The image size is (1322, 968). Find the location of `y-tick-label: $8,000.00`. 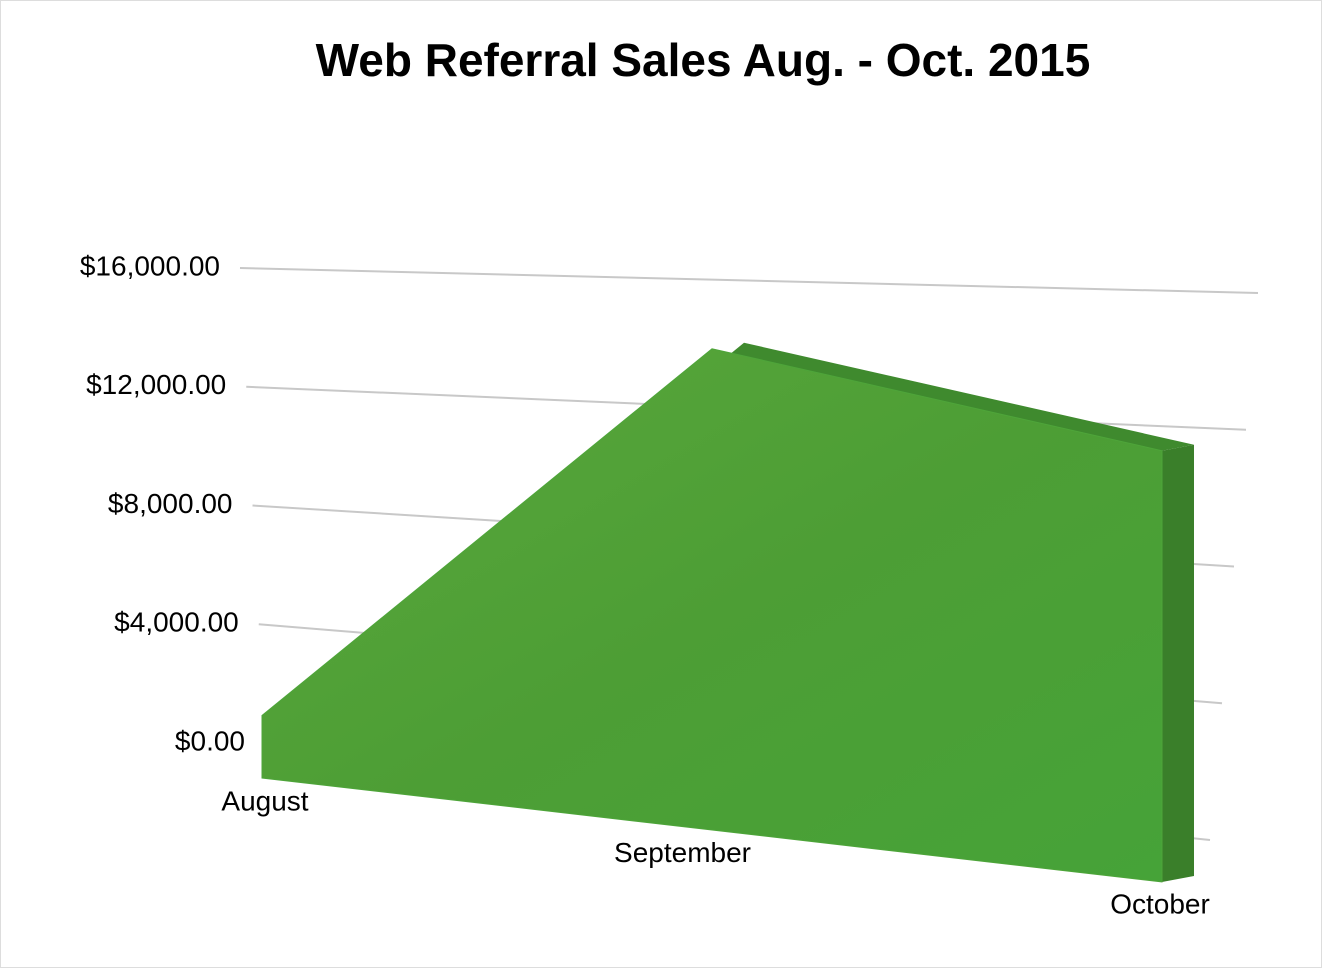

y-tick-label: $8,000.00 is located at coordinates (170, 503).